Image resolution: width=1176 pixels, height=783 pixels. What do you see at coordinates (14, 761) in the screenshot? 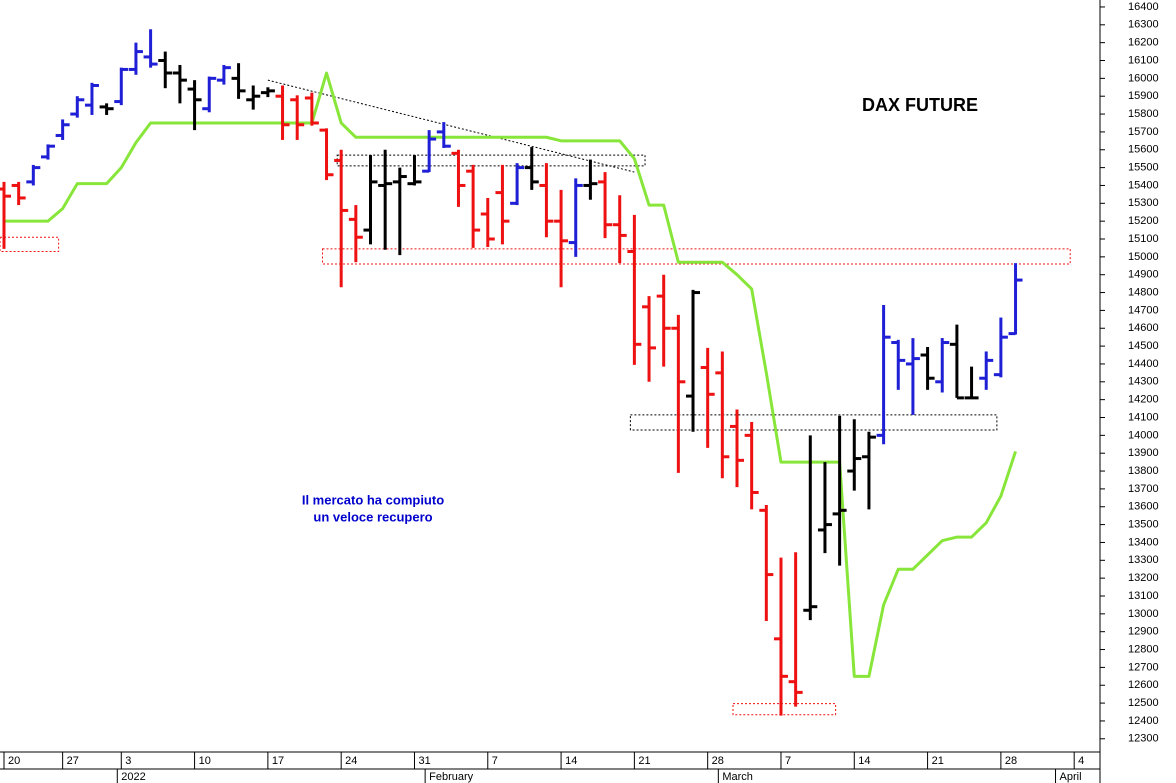
I see `x-tick-label: 20` at bounding box center [14, 761].